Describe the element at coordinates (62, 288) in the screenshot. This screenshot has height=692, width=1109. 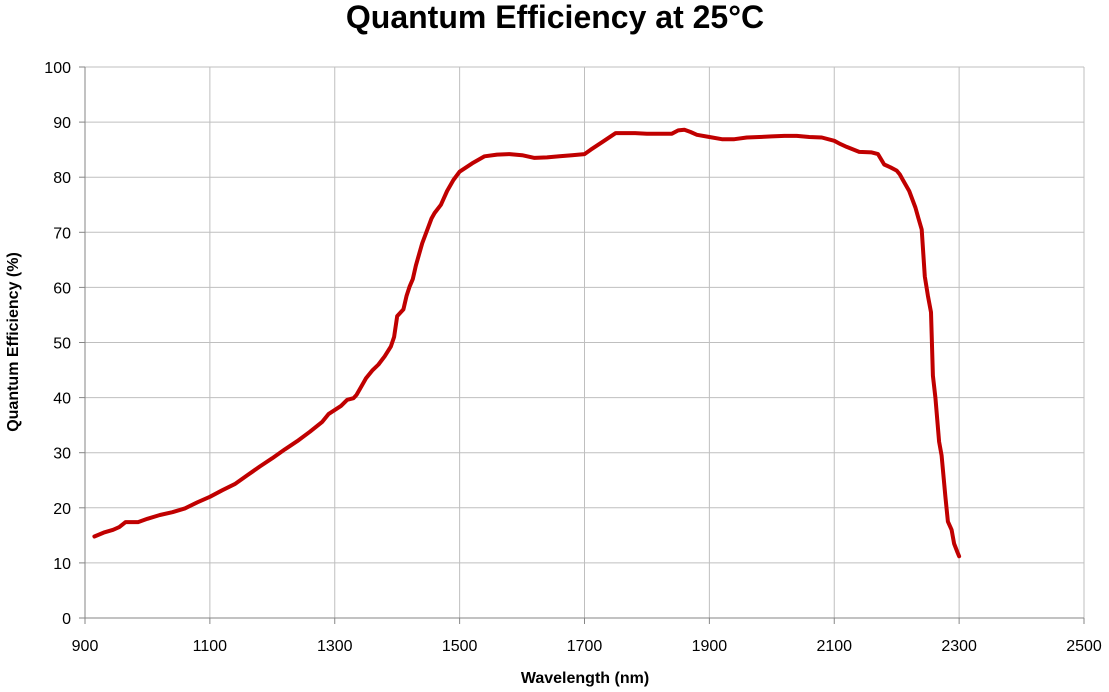
I see `y-tick-label: 60` at that location.